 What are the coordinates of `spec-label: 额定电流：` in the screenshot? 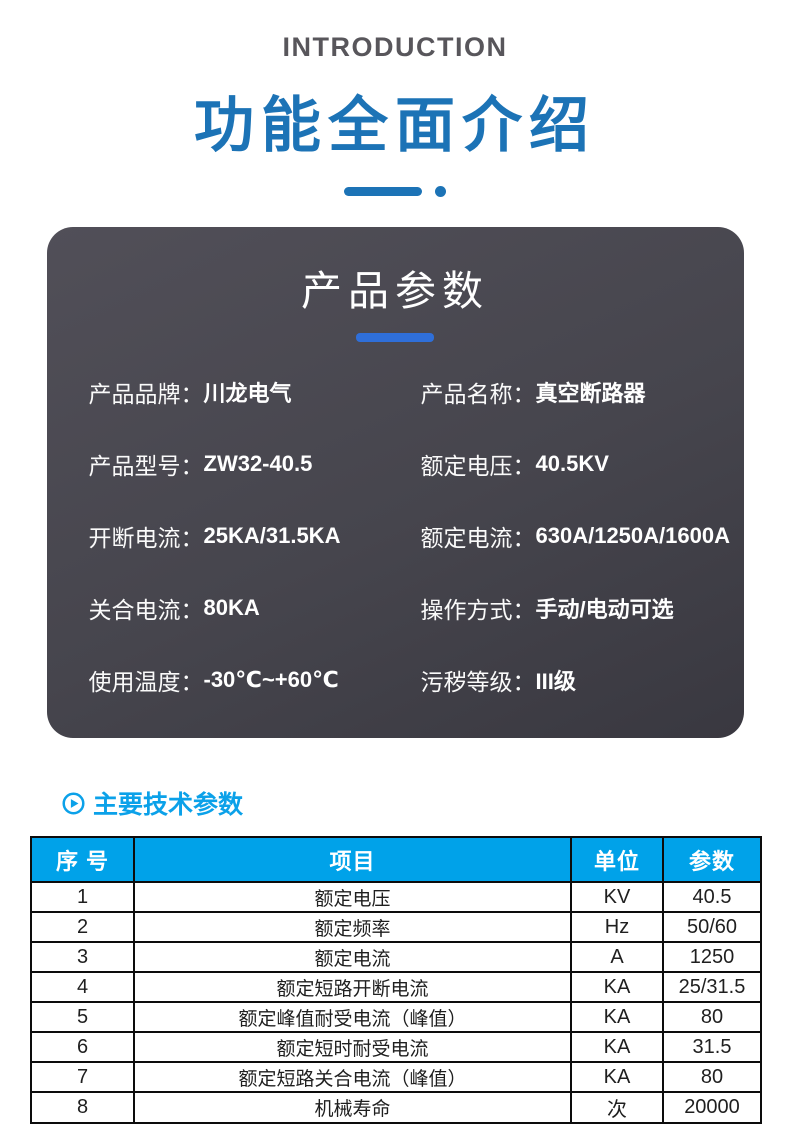 It's located at (478, 538).